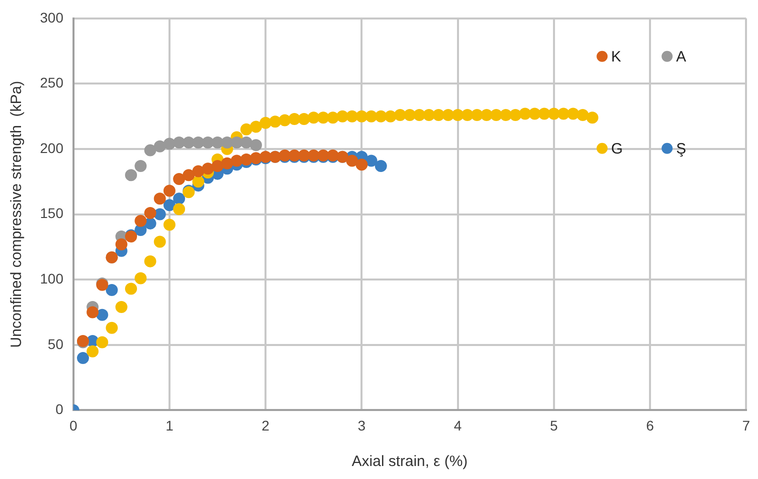 Image resolution: width=758 pixels, height=479 pixels. I want to click on x-tick-label: 3, so click(362, 425).